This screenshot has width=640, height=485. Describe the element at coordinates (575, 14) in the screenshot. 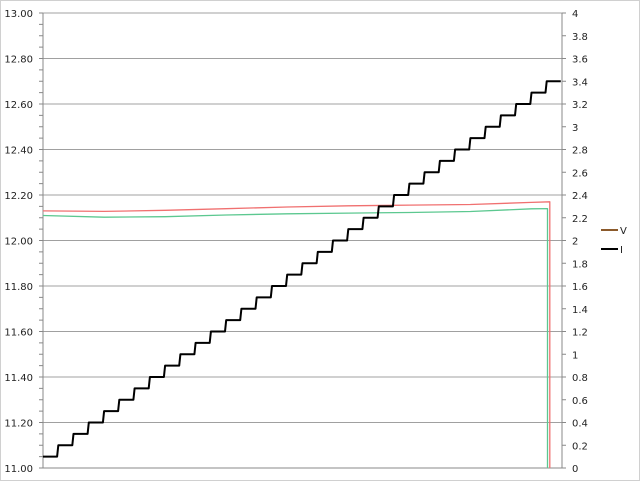

I see `y-right-tick-label: 4` at that location.